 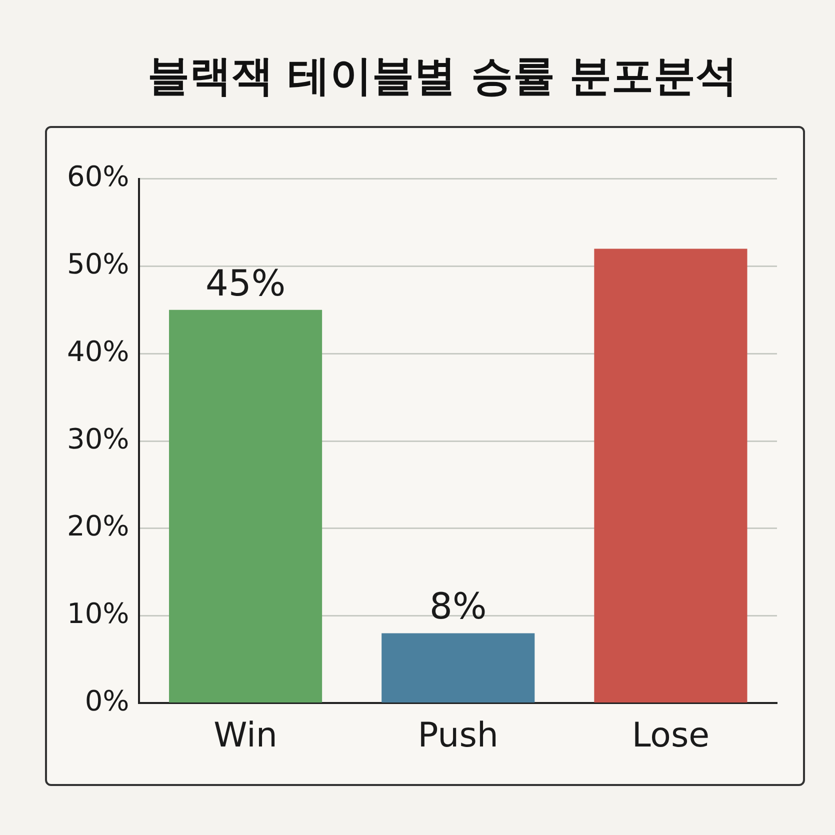 What do you see at coordinates (671, 735) in the screenshot?
I see `x-tick-label: Lose` at bounding box center [671, 735].